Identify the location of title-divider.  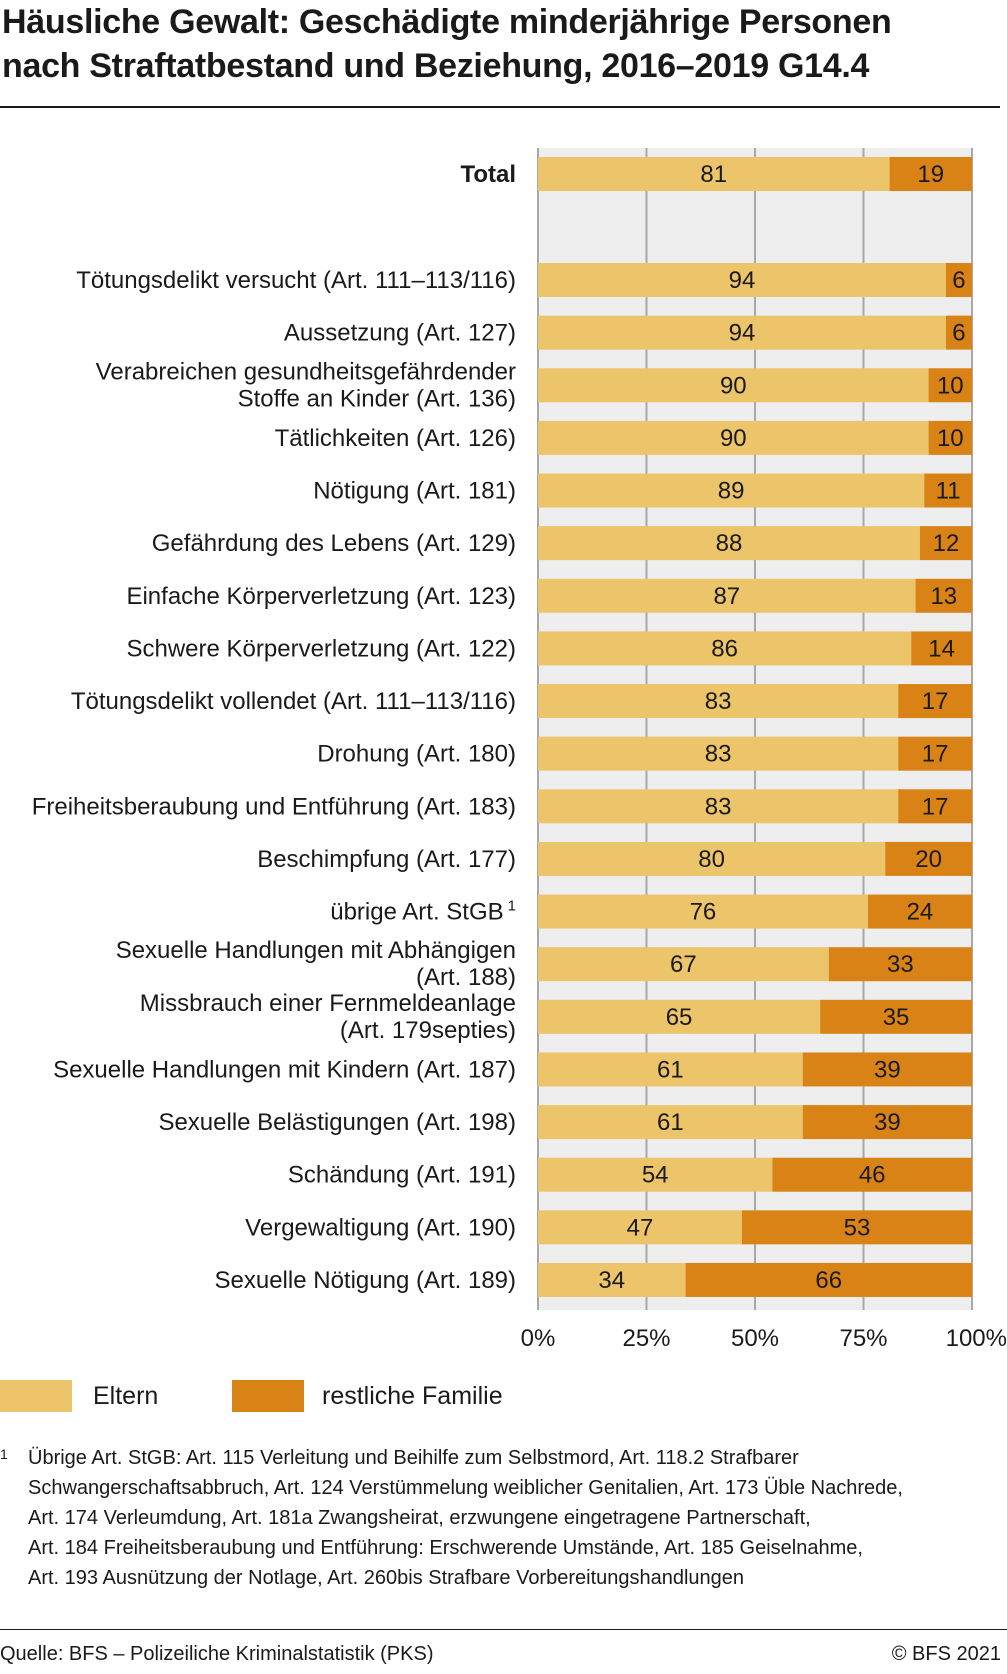
(500, 107).